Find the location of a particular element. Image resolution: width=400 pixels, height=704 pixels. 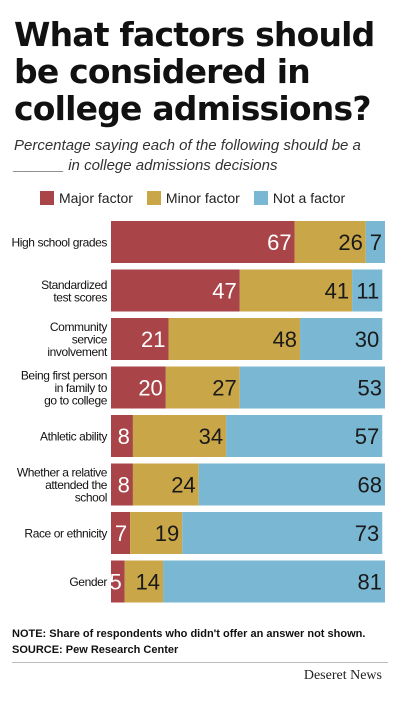

category-label: school is located at coordinates (91, 498).